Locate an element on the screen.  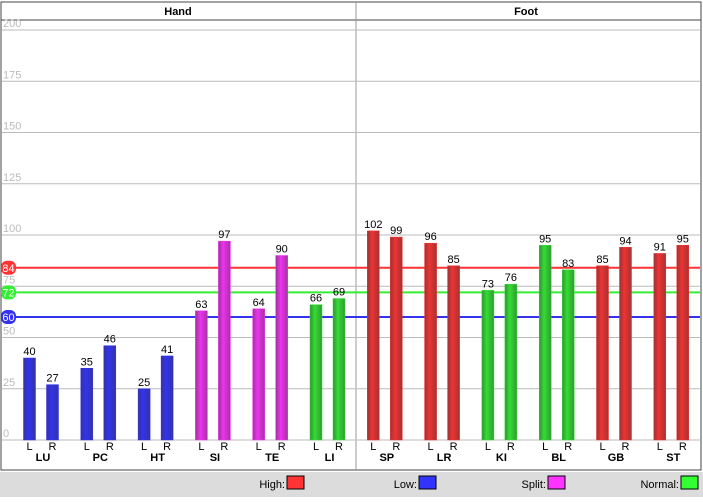
y-tick-label: 25 is located at coordinates (9, 383).